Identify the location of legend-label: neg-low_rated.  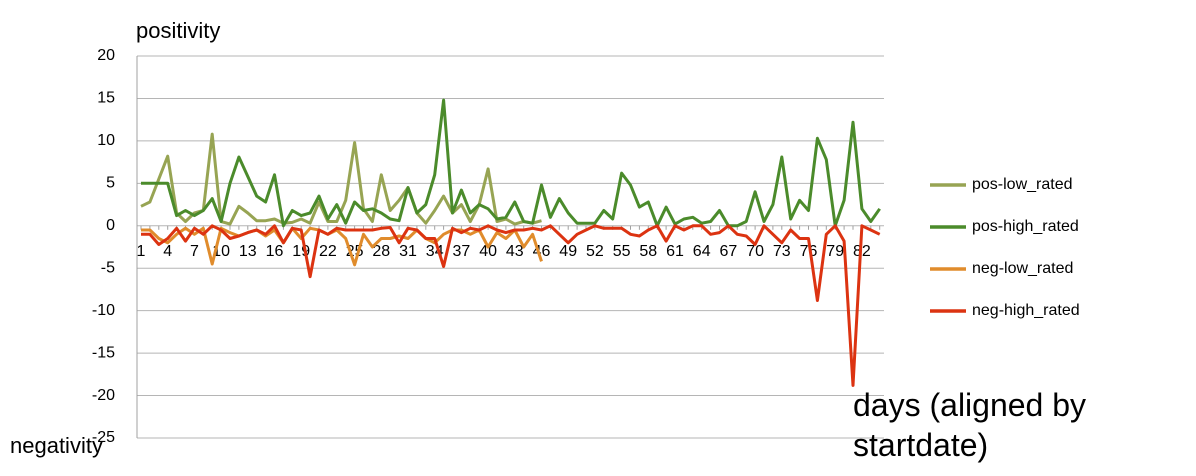
(1022, 268).